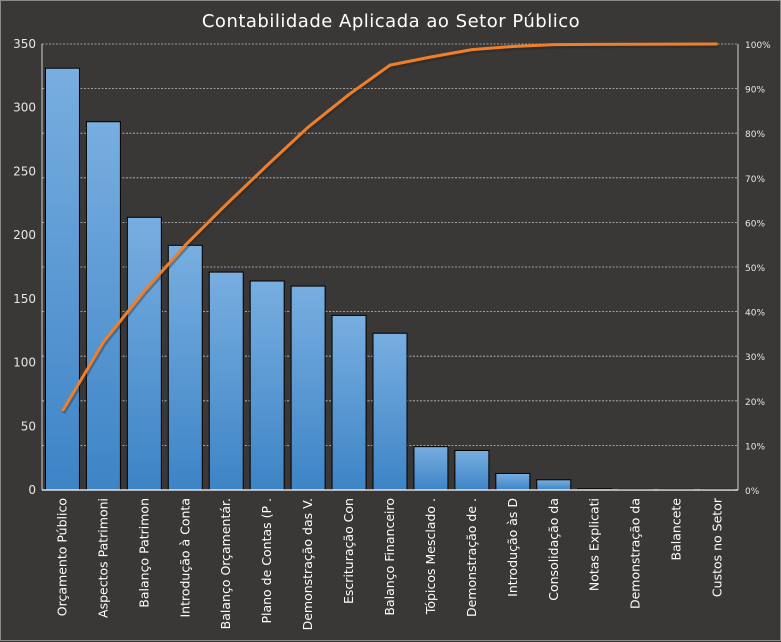 The width and height of the screenshot is (781, 642). What do you see at coordinates (752, 492) in the screenshot?
I see `y2-tick-label: 0%` at bounding box center [752, 492].